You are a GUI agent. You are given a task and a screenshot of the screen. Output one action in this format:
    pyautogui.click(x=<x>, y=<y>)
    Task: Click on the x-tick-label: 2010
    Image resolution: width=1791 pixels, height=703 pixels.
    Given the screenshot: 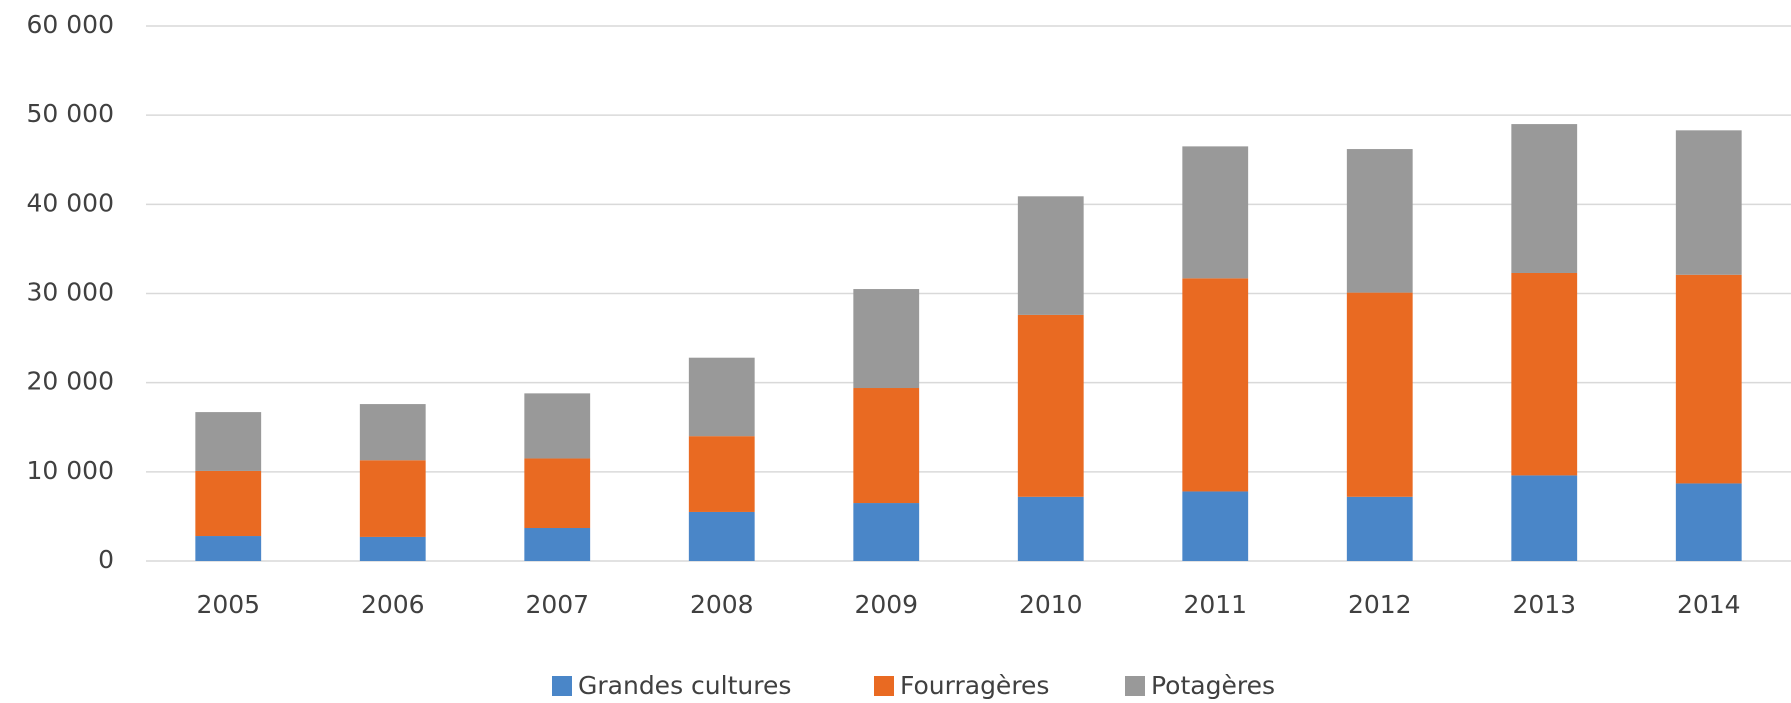 What is the action you would take?
    pyautogui.click(x=1051, y=604)
    